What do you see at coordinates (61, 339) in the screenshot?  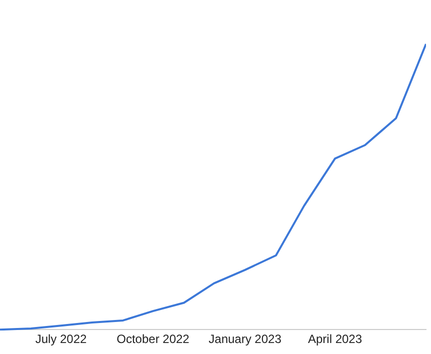 I see `x-tick-label: July 2022` at bounding box center [61, 339].